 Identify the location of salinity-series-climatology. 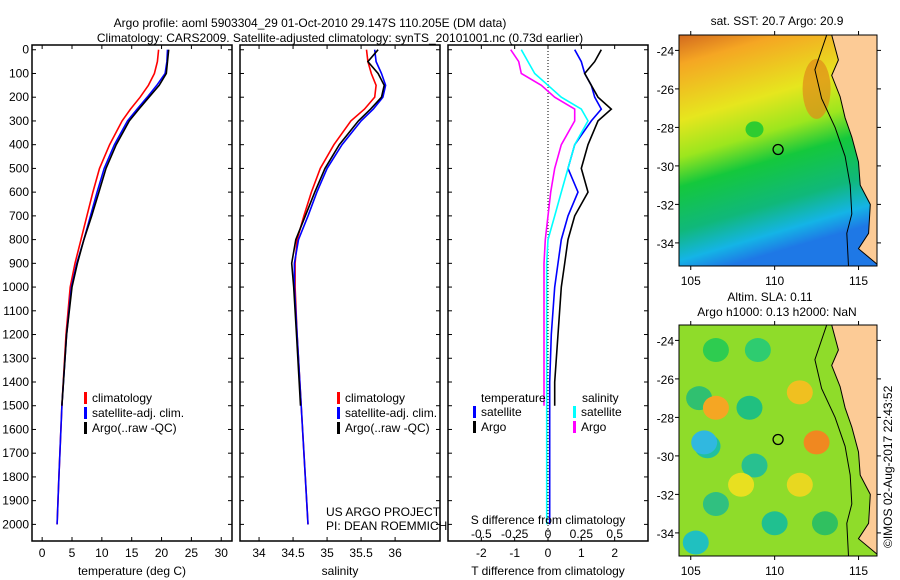
(335, 287).